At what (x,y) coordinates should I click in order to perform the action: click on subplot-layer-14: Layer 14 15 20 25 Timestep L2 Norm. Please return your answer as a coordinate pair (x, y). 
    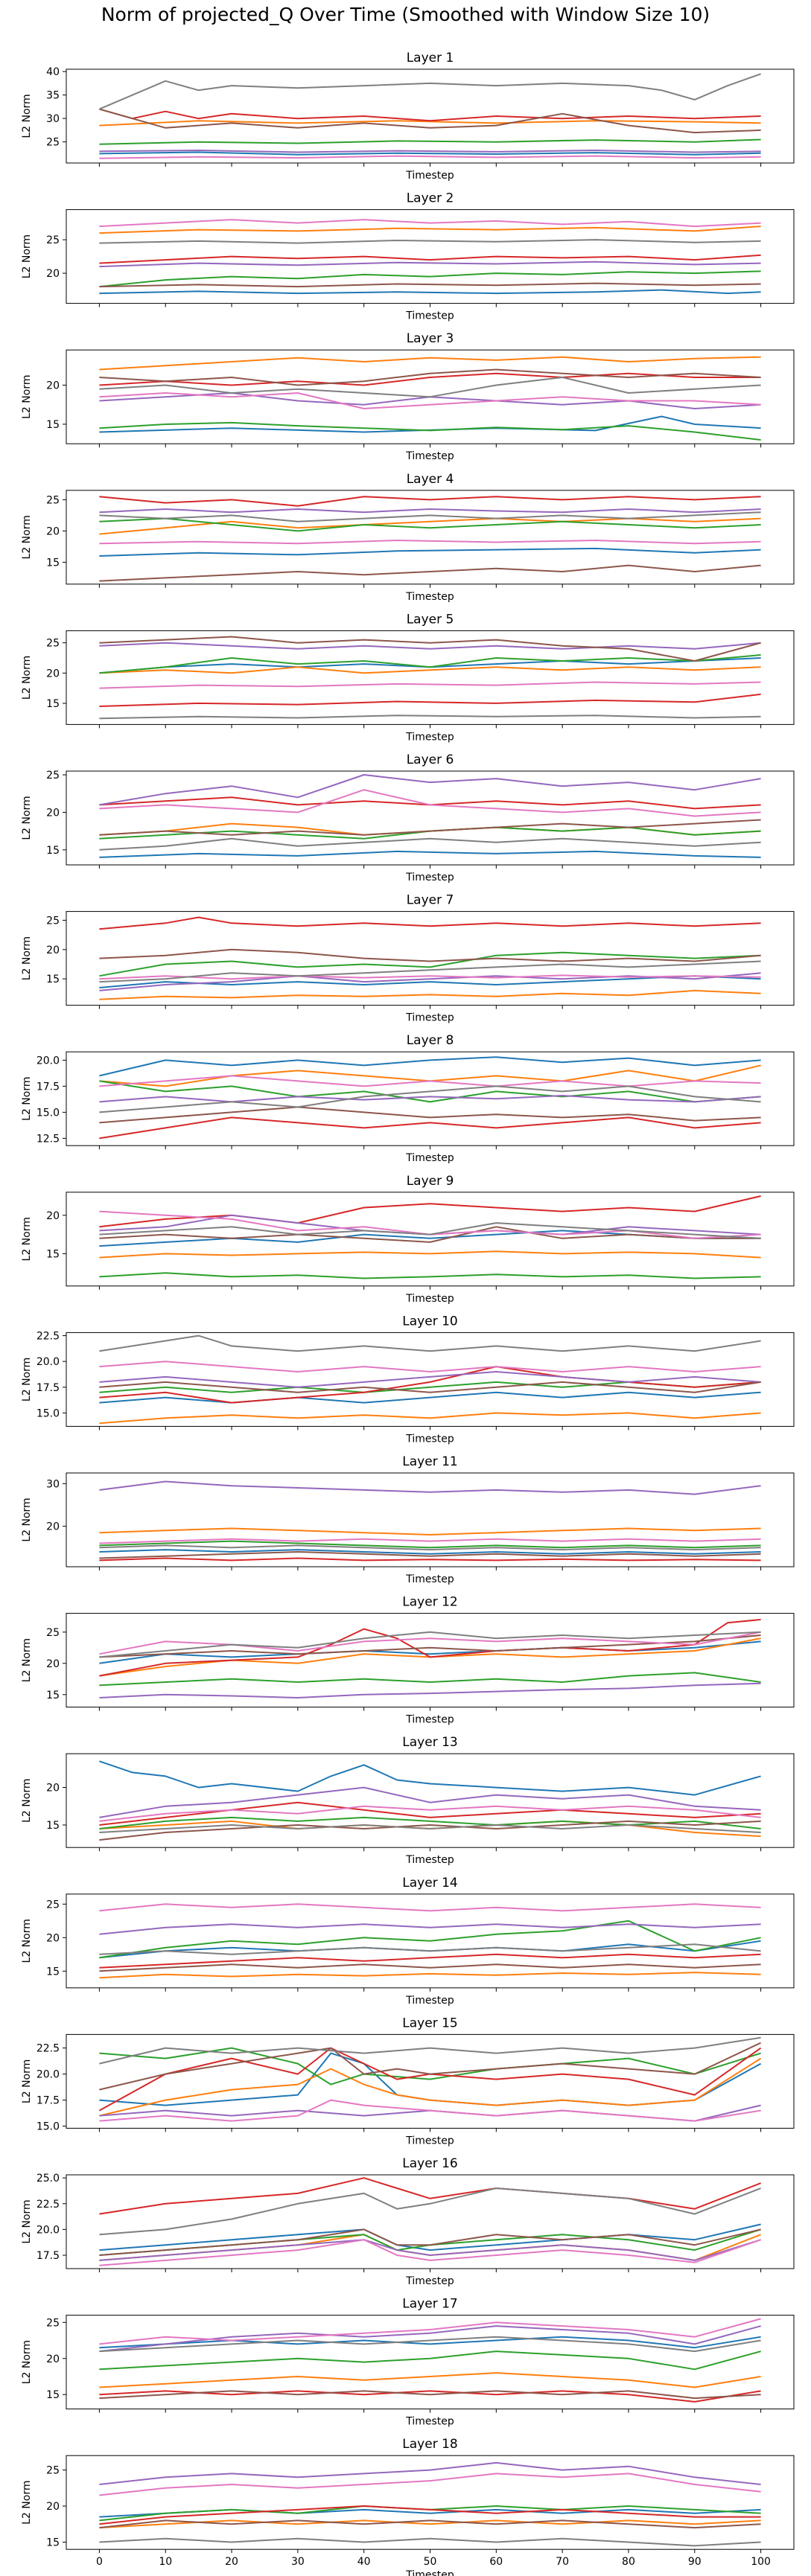
    Looking at the image, I should click on (408, 1941).